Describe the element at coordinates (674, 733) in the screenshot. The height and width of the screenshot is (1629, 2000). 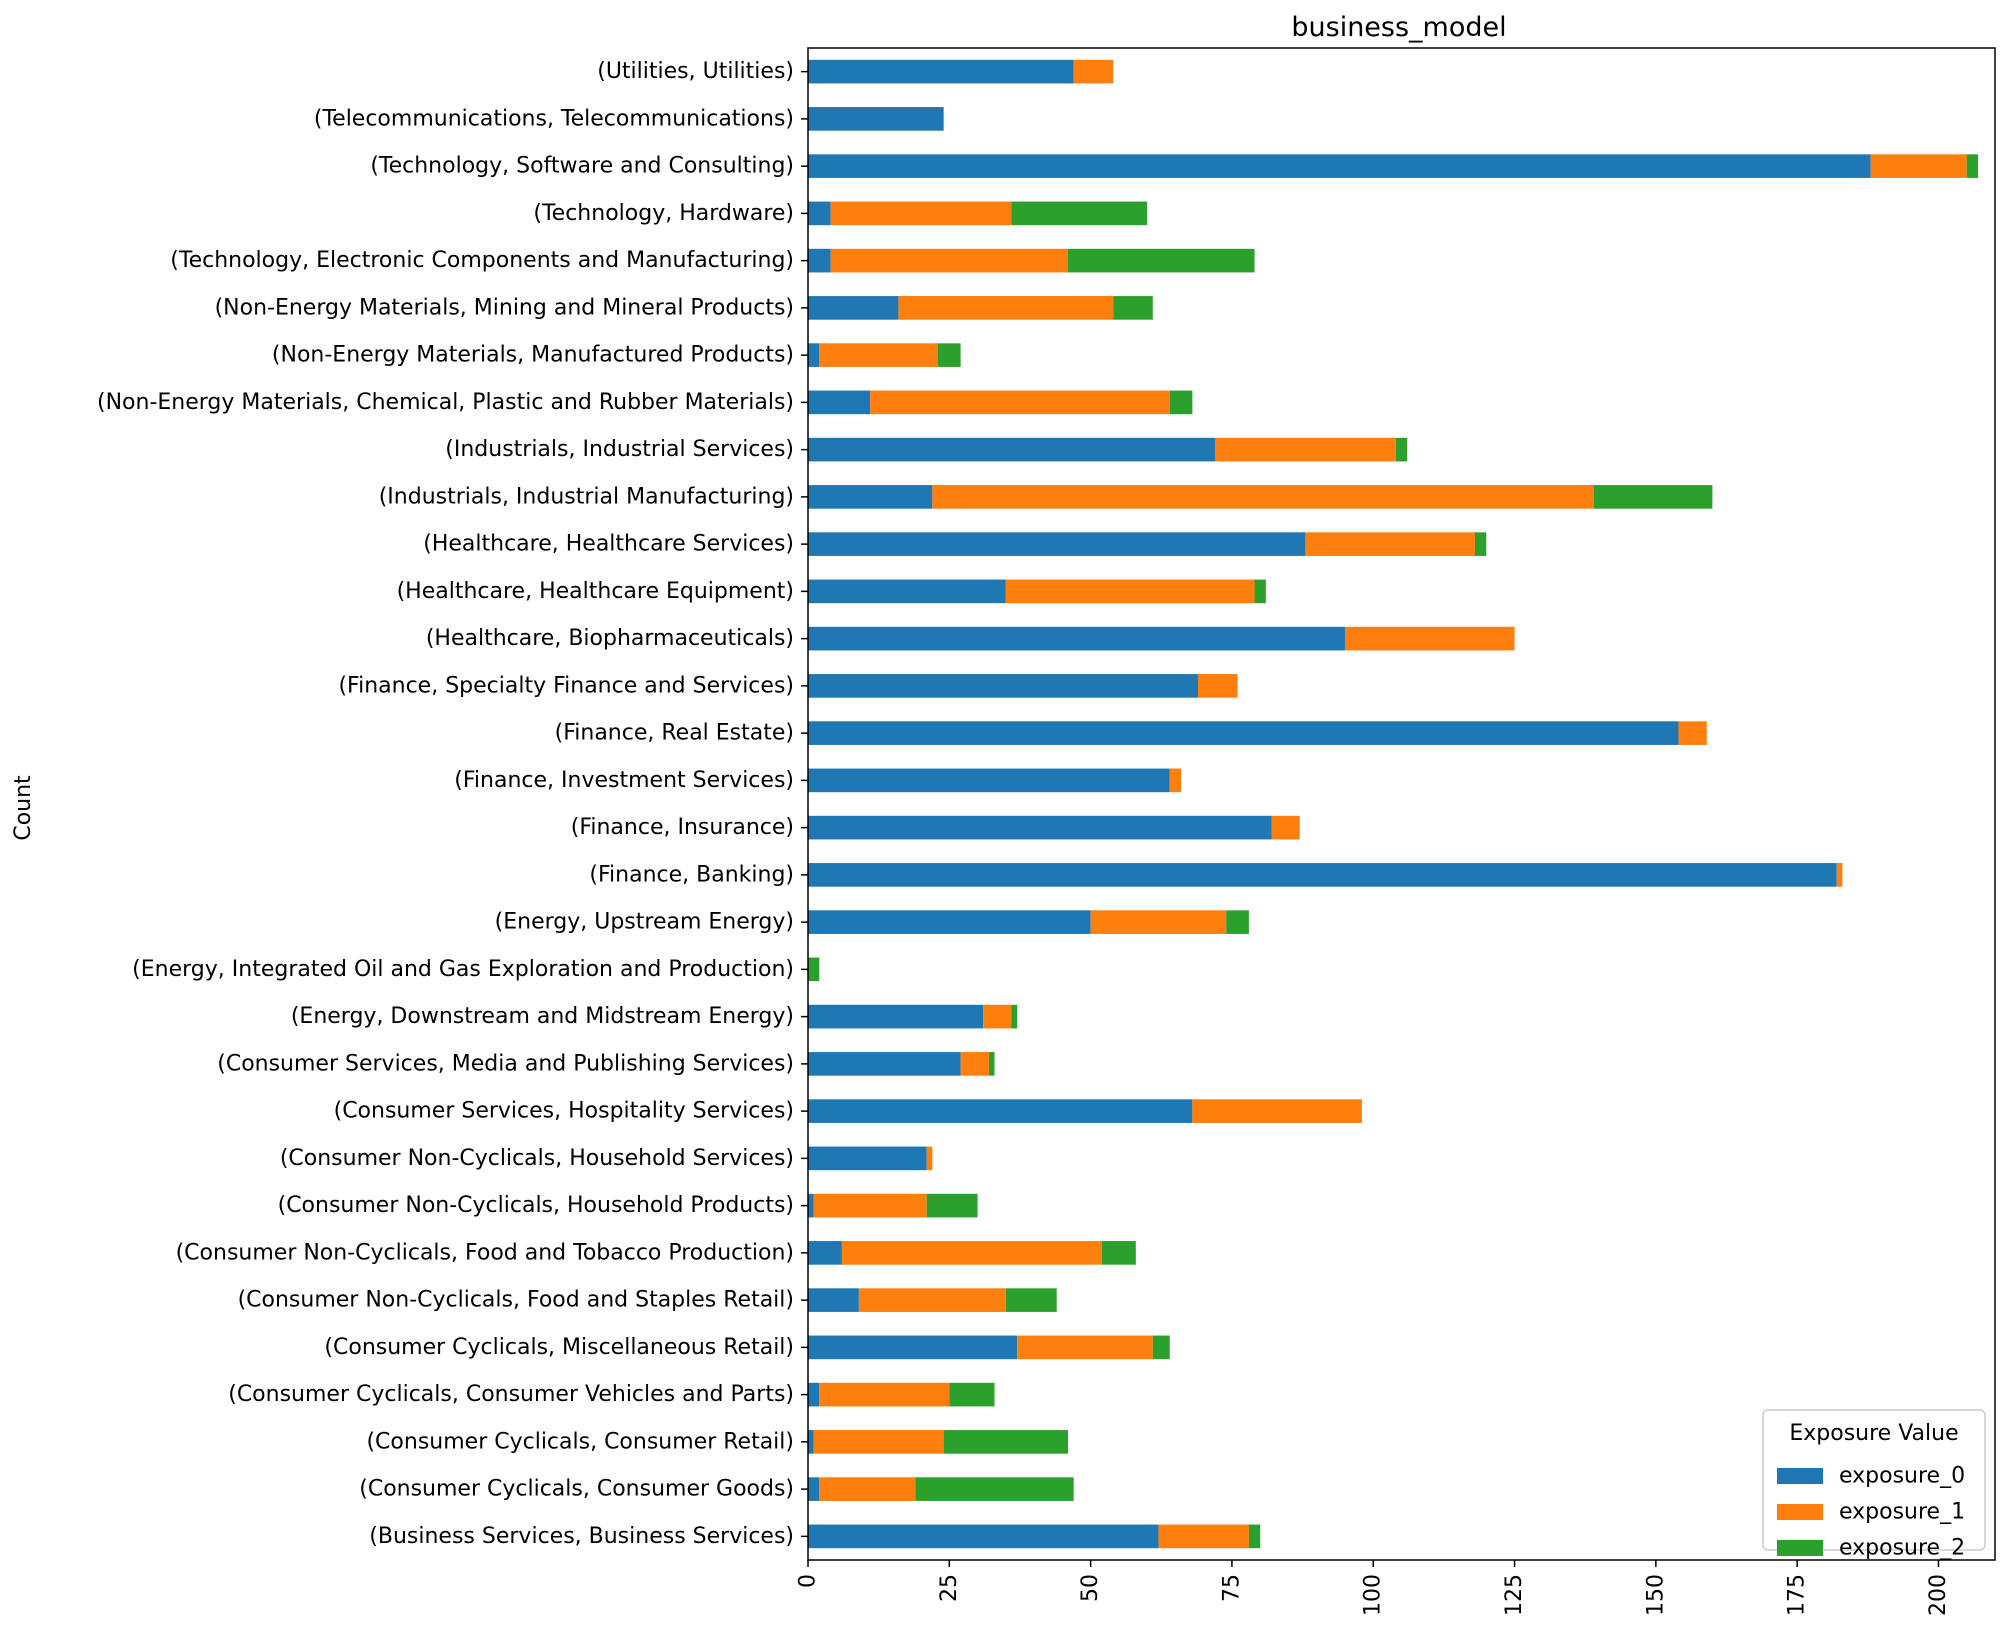
I see `y-tick-label: (Finance, Real Estate)` at that location.